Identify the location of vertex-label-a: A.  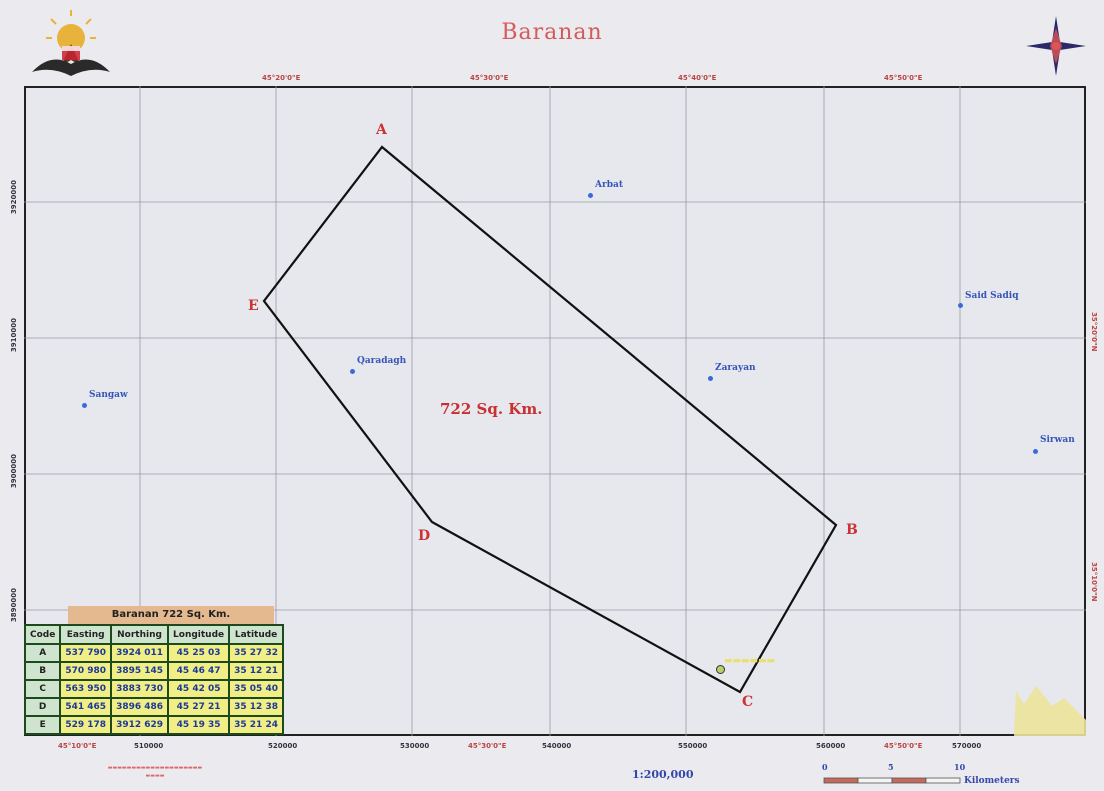
(381, 130).